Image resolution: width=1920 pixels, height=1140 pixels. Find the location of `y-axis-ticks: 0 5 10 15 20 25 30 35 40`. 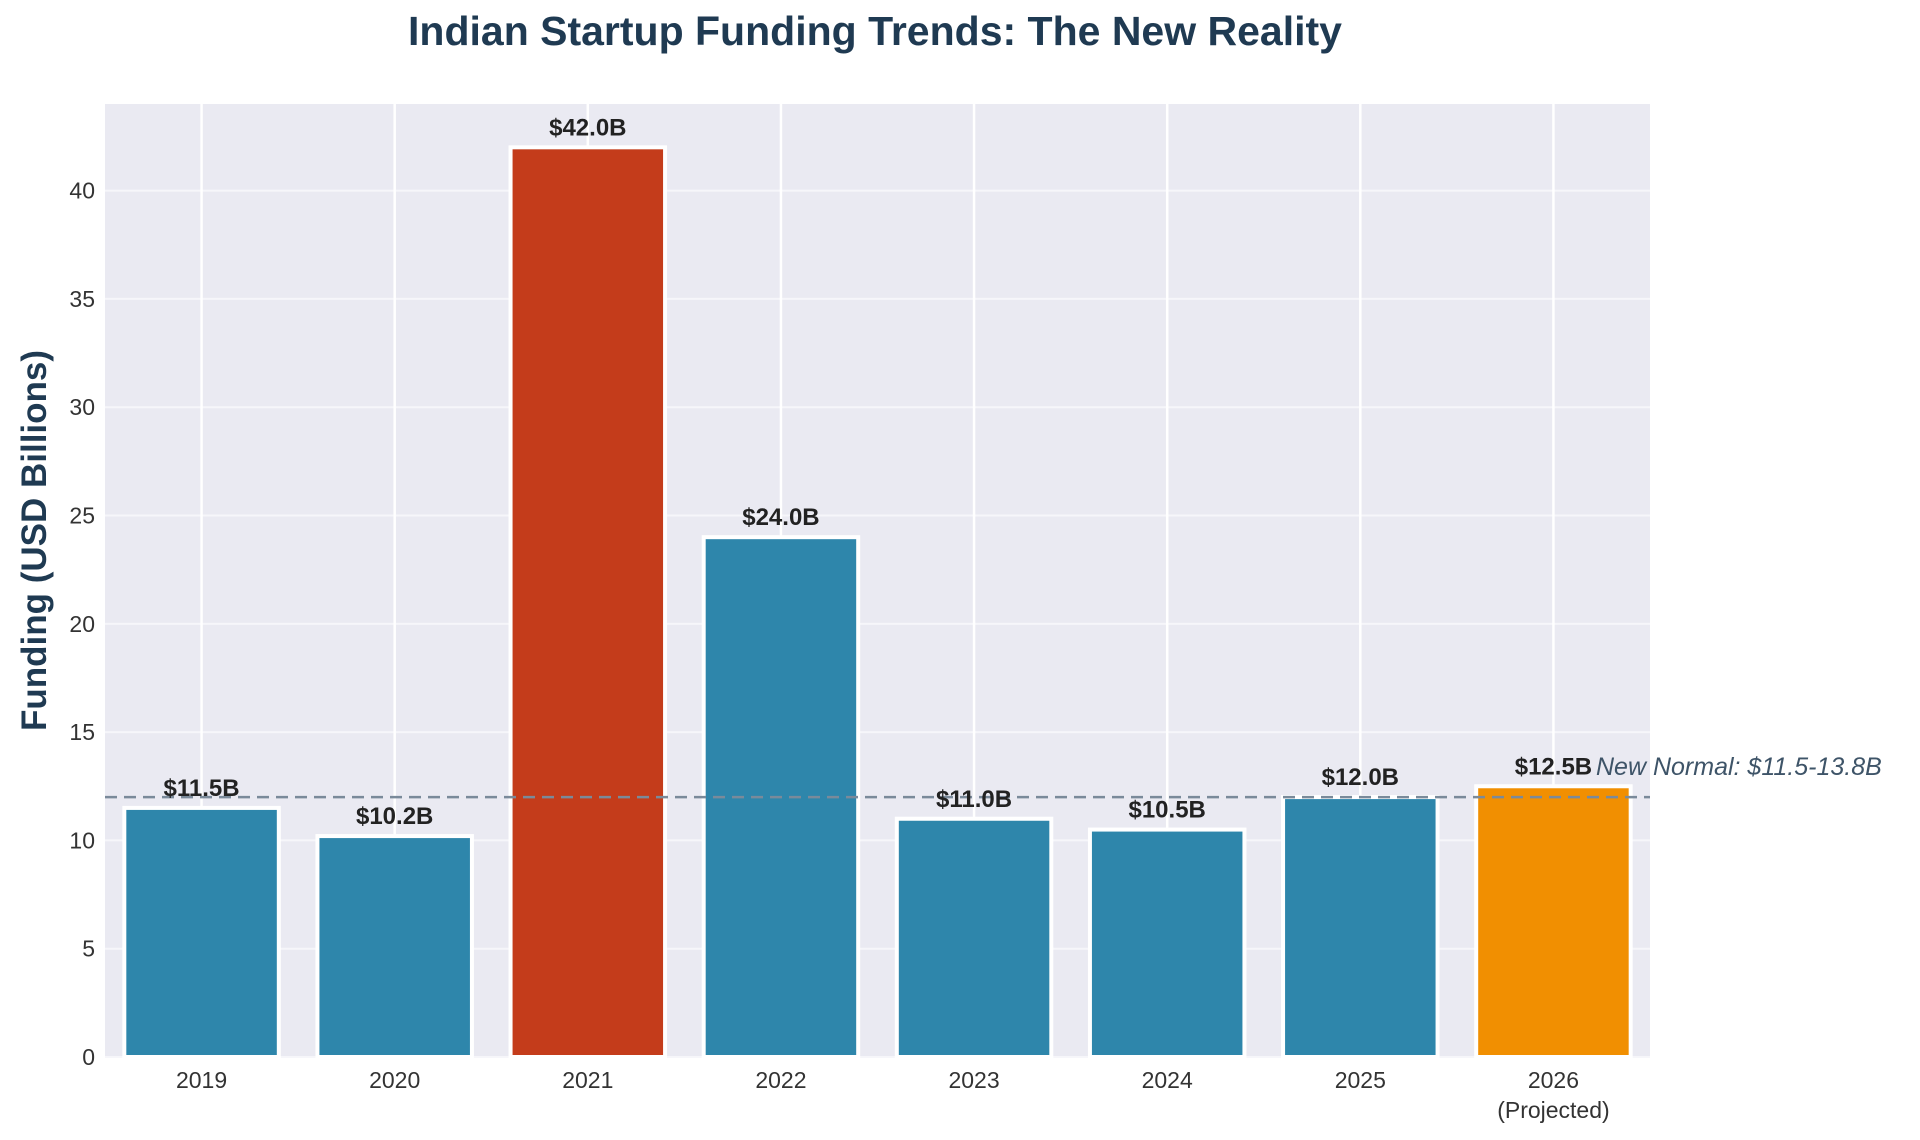

y-axis-ticks: 0 5 10 15 20 25 30 35 40 is located at coordinates (82, 624).